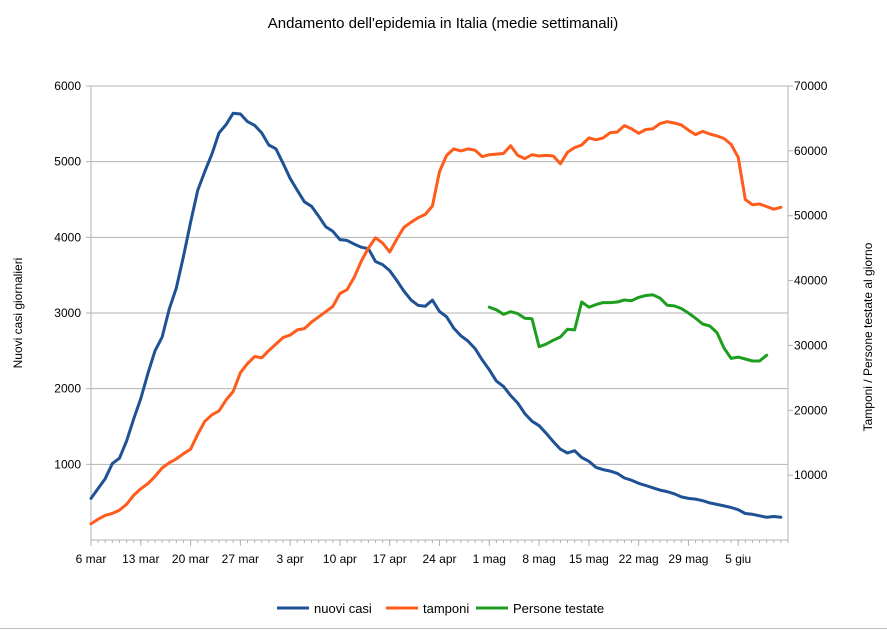 This screenshot has width=887, height=631. What do you see at coordinates (340, 559) in the screenshot?
I see `x-tick-label: 10 apr` at bounding box center [340, 559].